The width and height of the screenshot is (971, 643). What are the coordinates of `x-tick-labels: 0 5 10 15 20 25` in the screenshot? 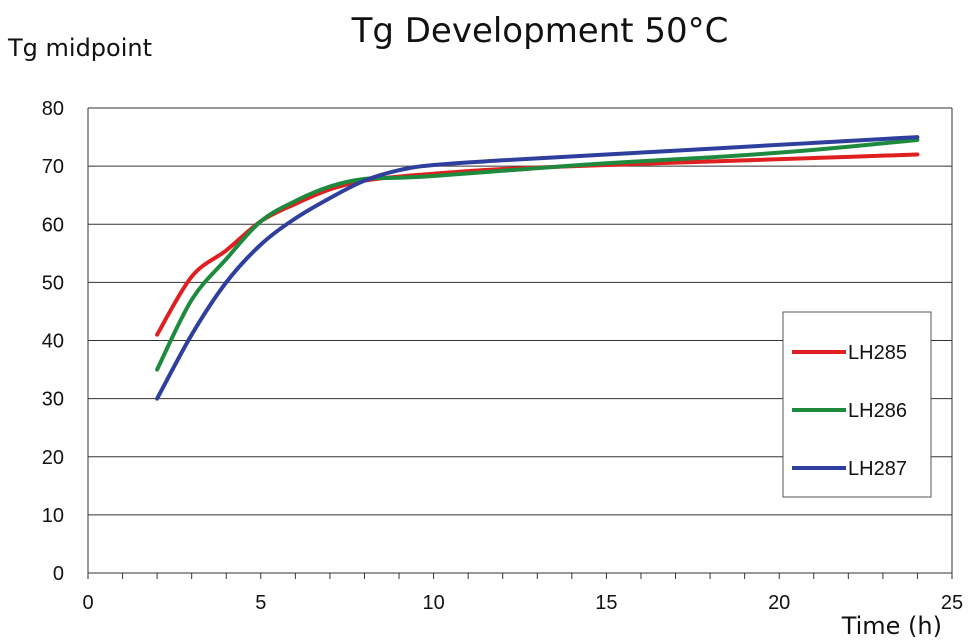 It's located at (522, 603).